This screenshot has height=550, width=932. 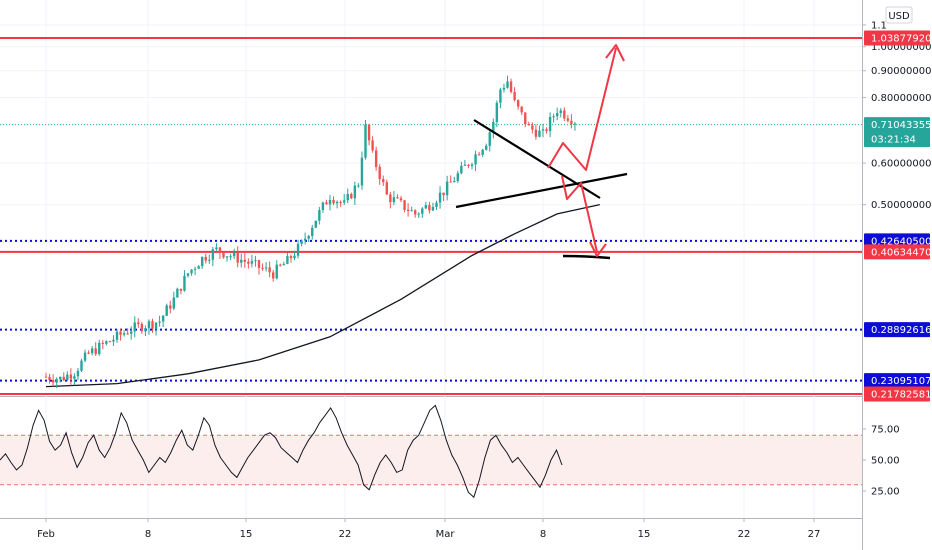 I want to click on price-tick-label: 0.80000000, so click(x=901, y=98).